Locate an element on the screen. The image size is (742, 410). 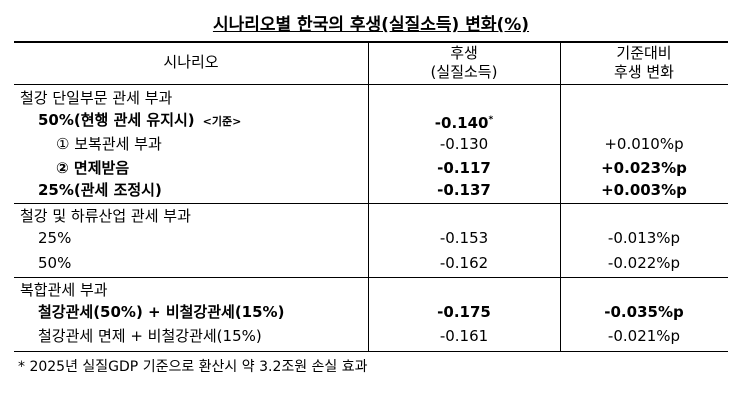
value-text: -0.140 is located at coordinates (461, 123).